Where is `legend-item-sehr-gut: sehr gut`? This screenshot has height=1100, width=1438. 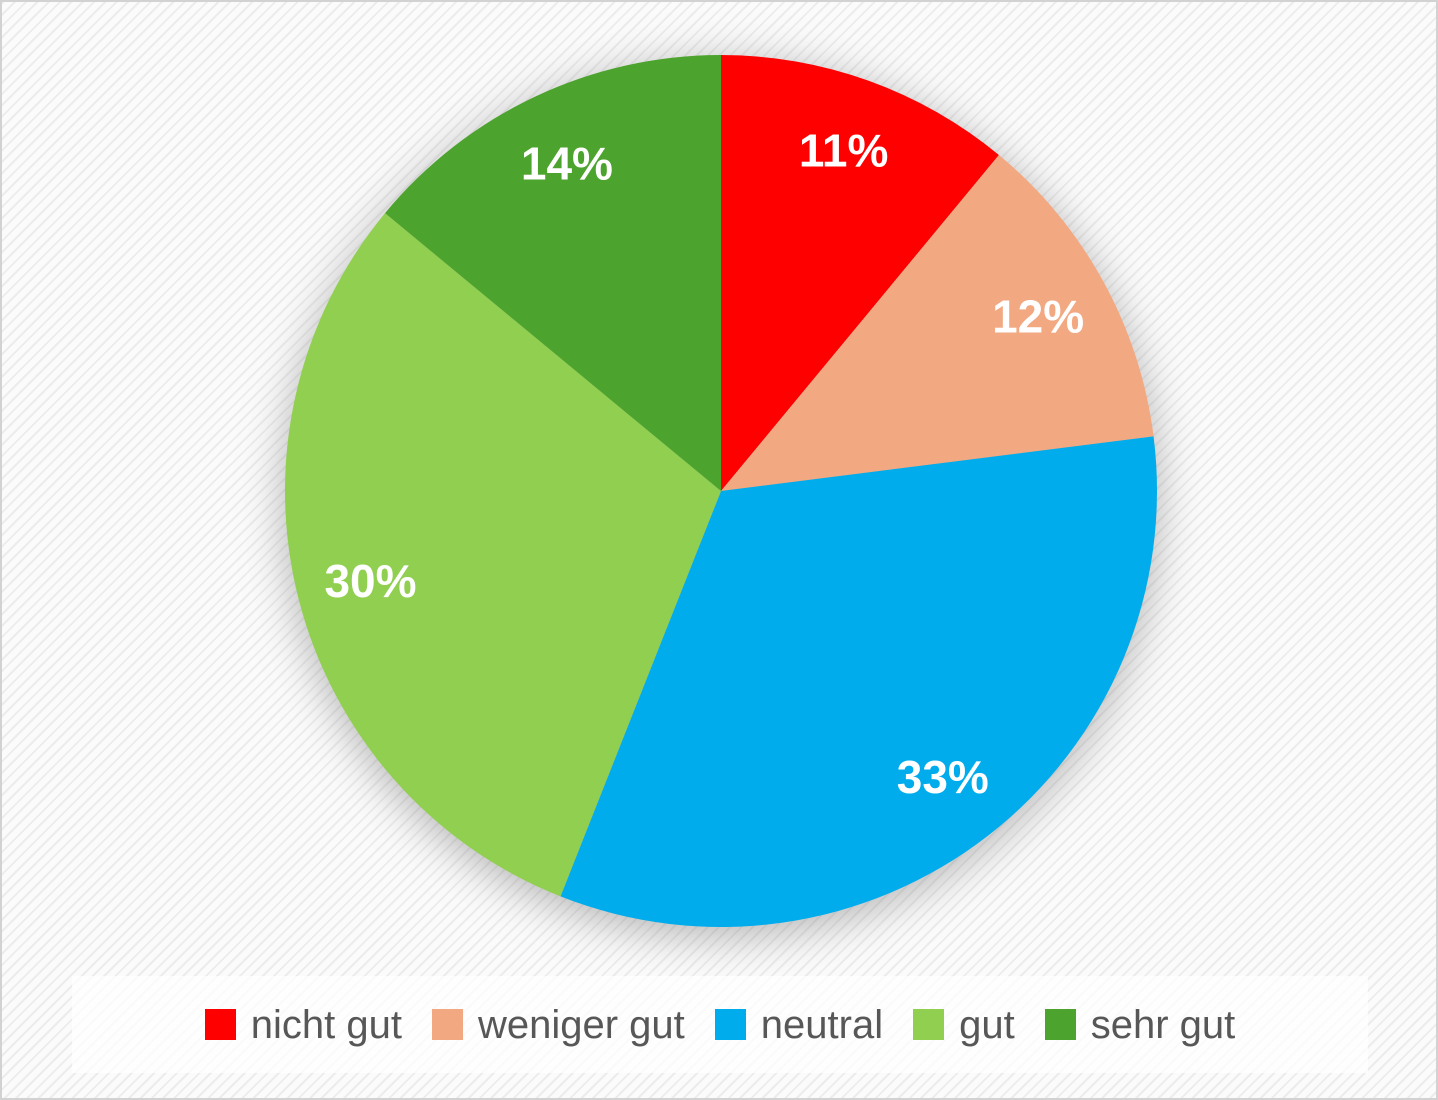
legend-item-sehr-gut: sehr gut is located at coordinates (1140, 1024).